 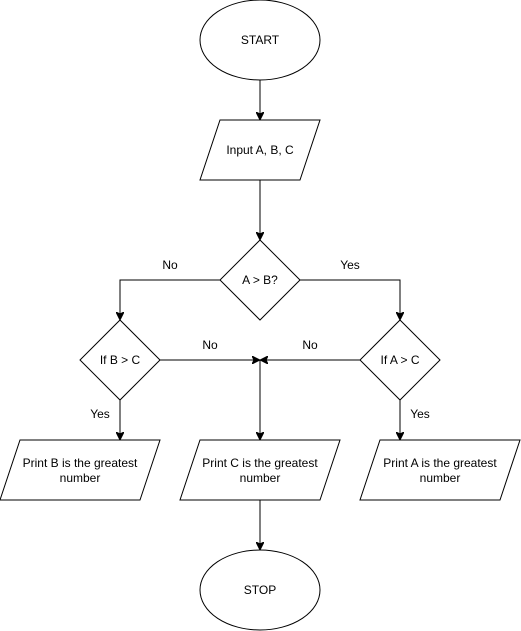 I want to click on print-b-line-1: Print B is the greatest, so click(x=80, y=463).